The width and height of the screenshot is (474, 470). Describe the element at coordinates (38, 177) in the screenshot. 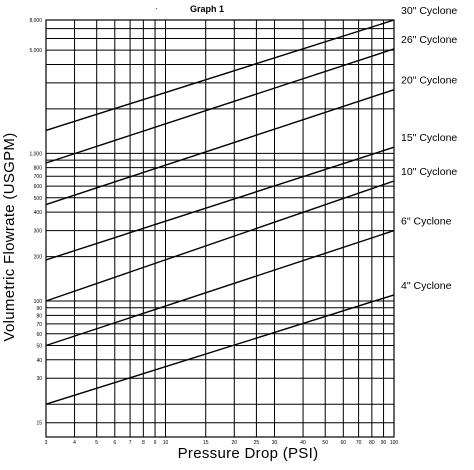

I see `y-tick-label: 700` at that location.